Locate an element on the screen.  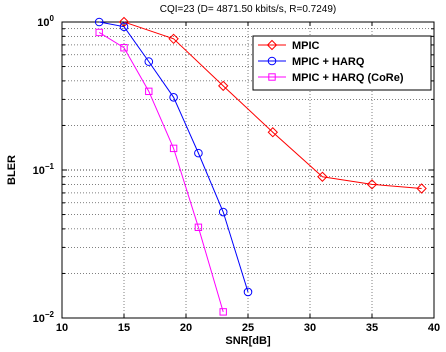
x-tick-label: 40 is located at coordinates (434, 328).